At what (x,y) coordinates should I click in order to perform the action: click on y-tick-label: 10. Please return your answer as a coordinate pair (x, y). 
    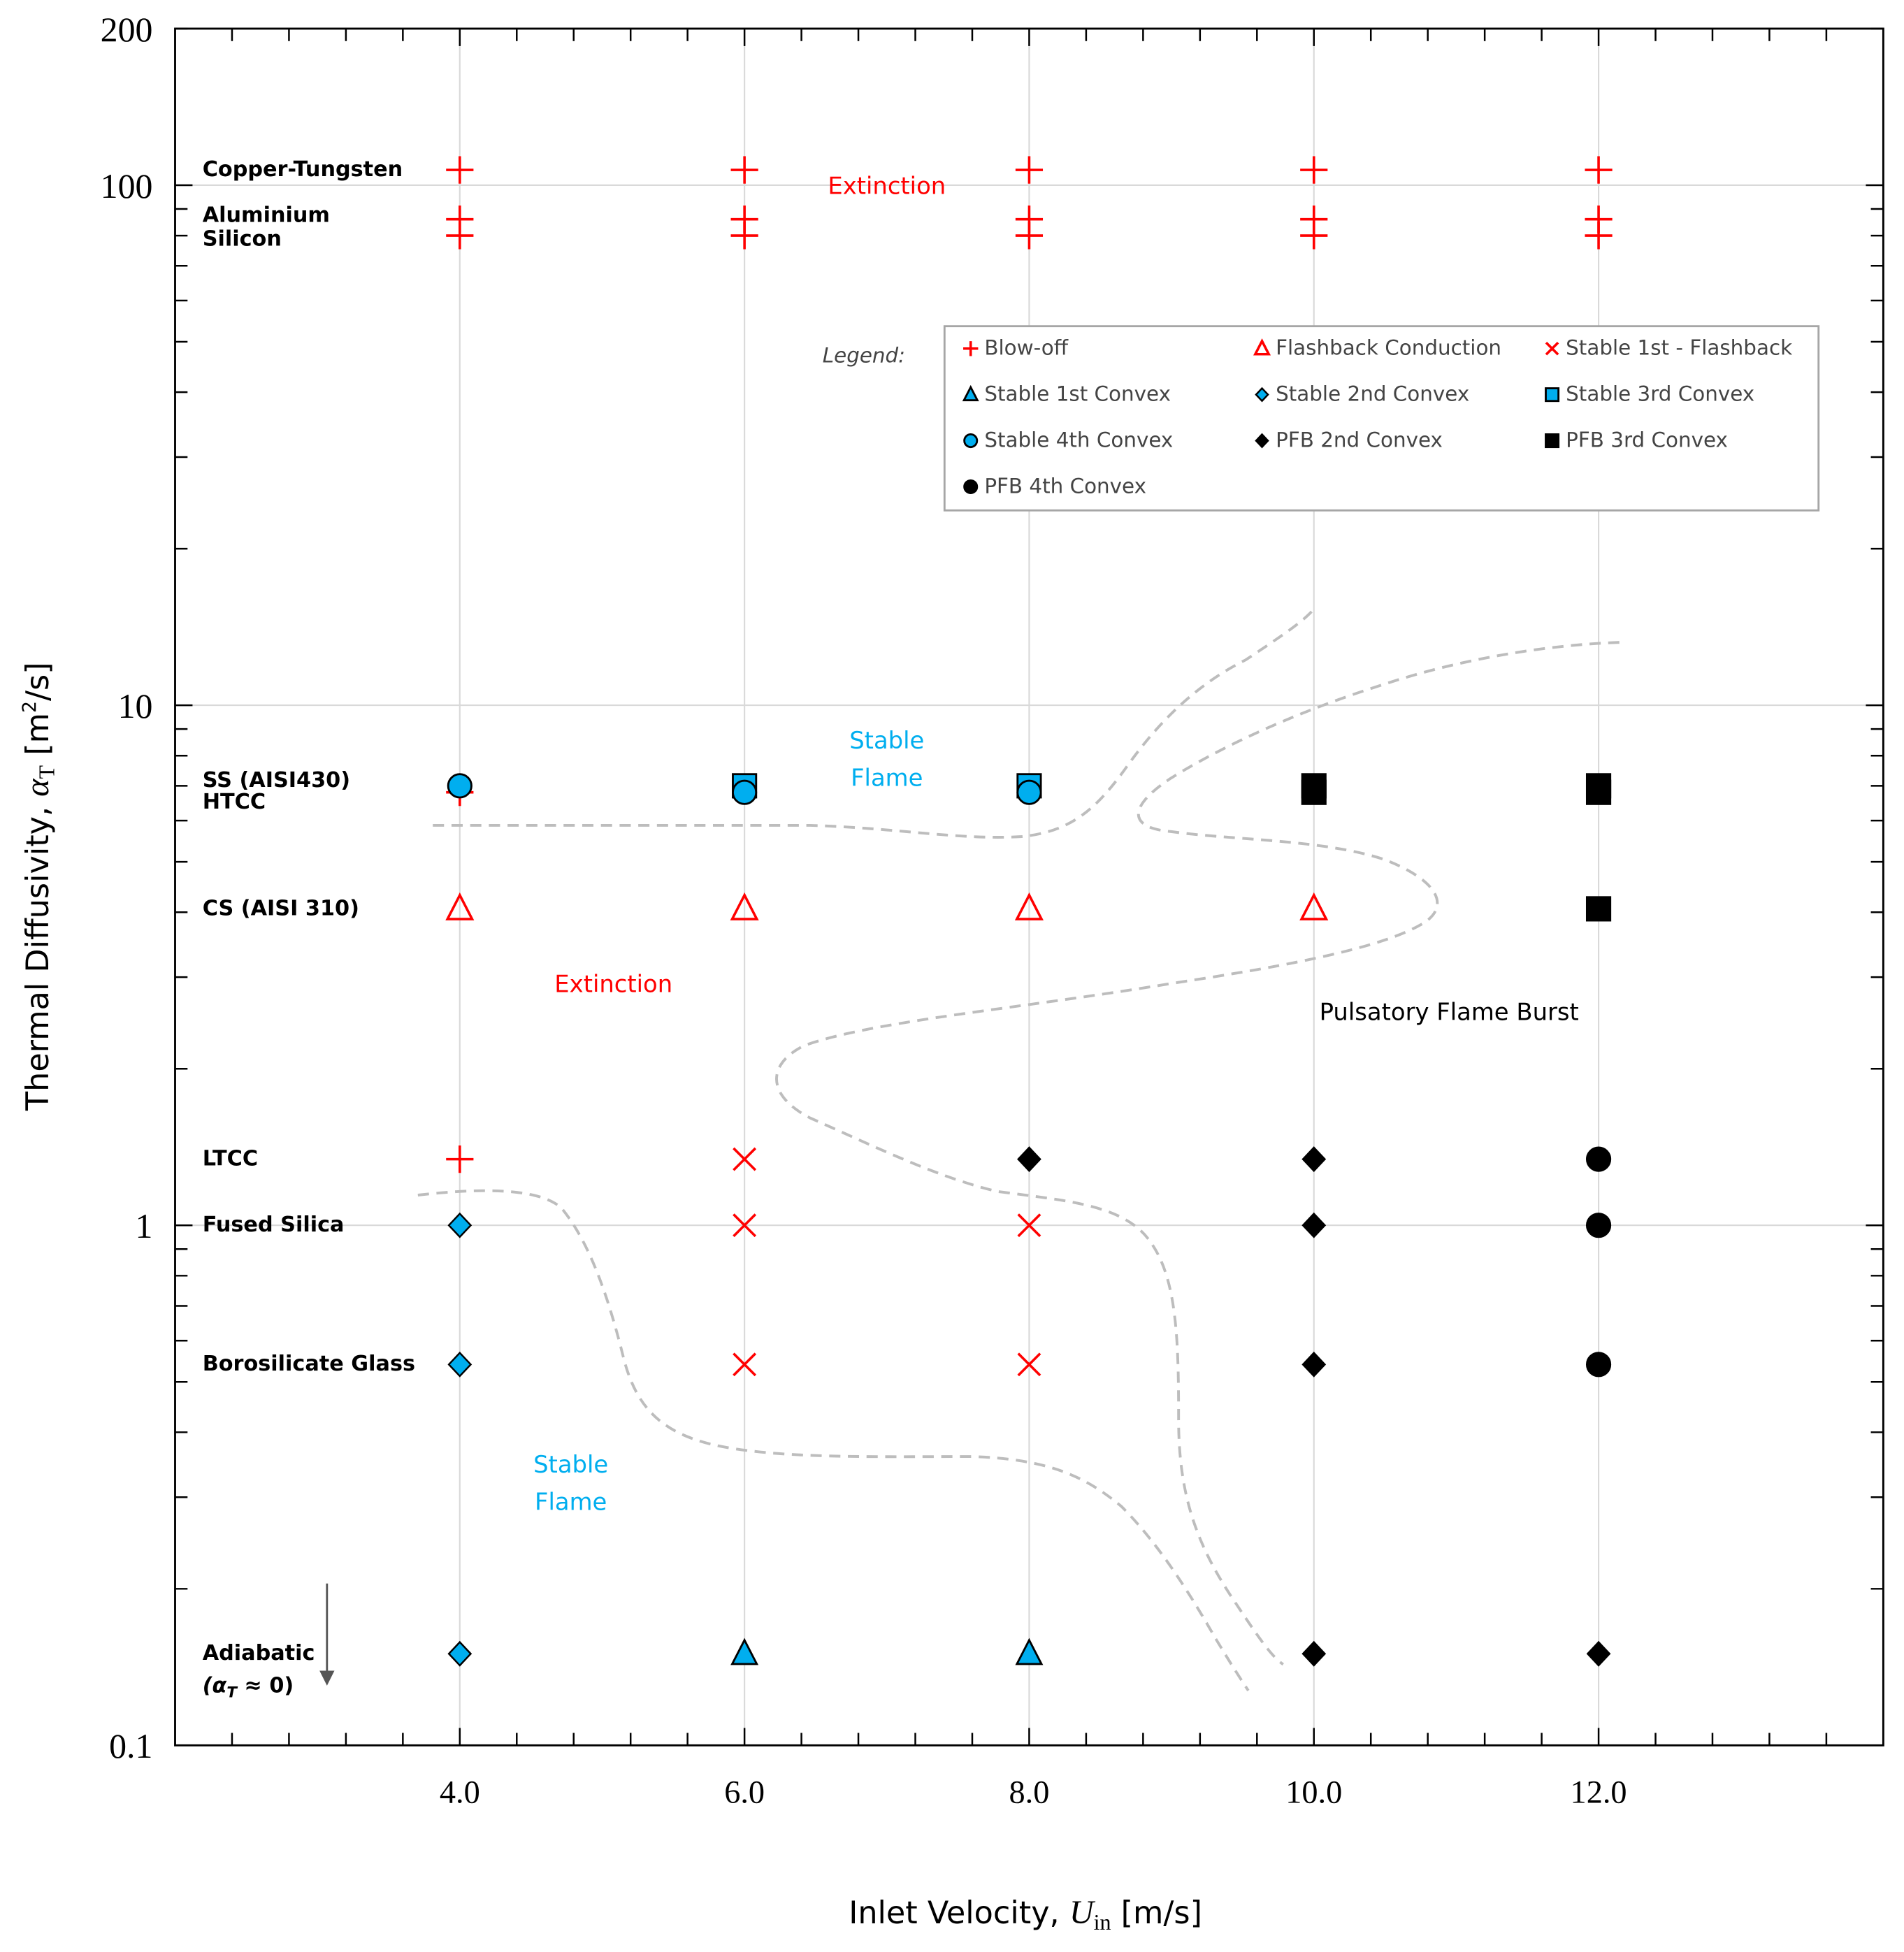
    Looking at the image, I should click on (135, 706).